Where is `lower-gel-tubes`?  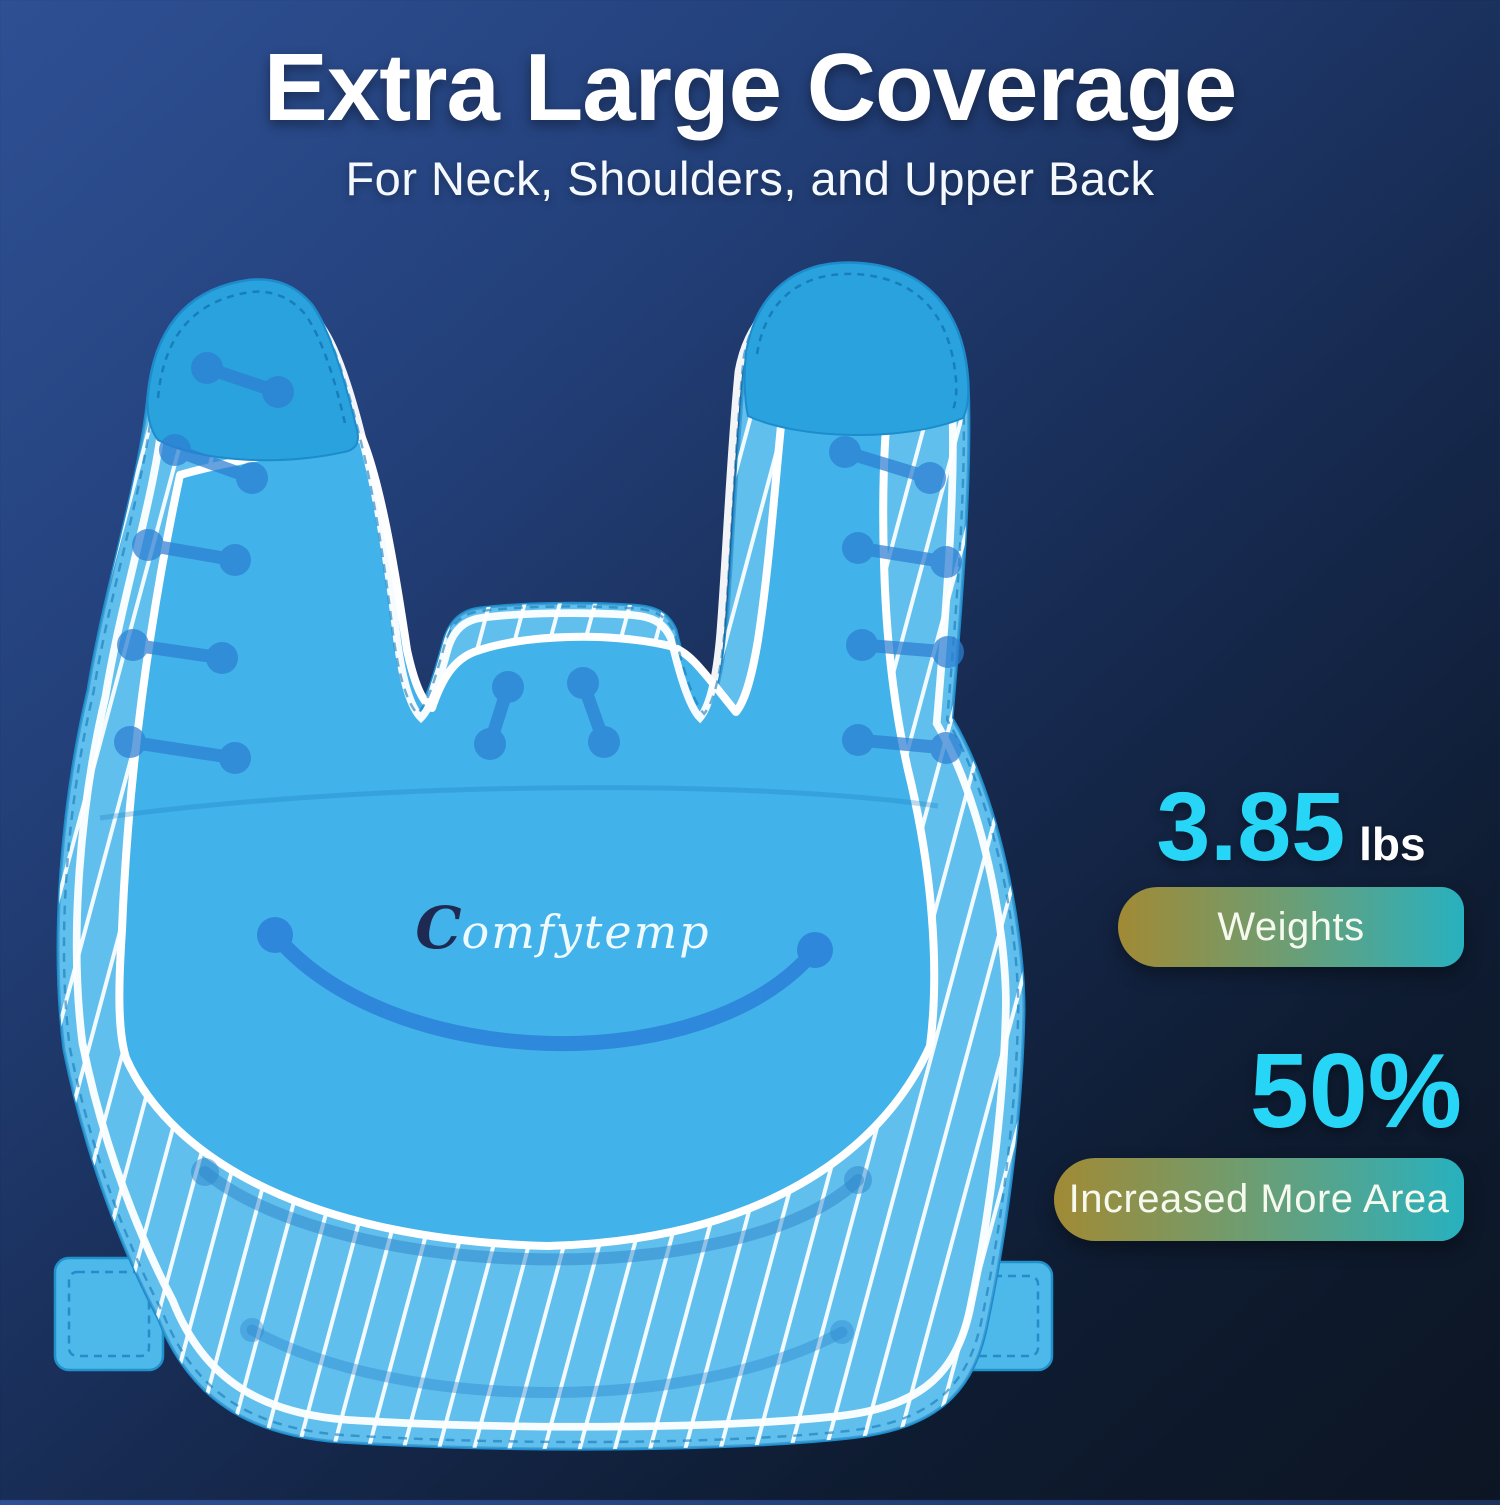
lower-gel-tubes is located at coordinates (531, 1278).